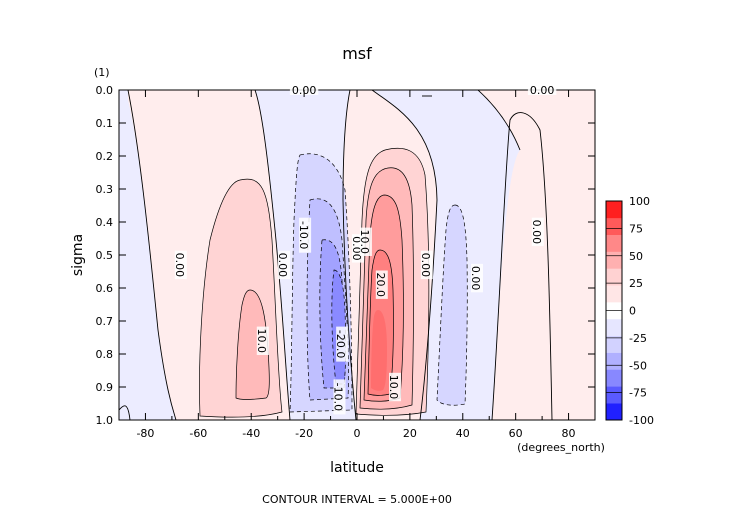  I want to click on x-tick-label: -80, so click(145, 433).